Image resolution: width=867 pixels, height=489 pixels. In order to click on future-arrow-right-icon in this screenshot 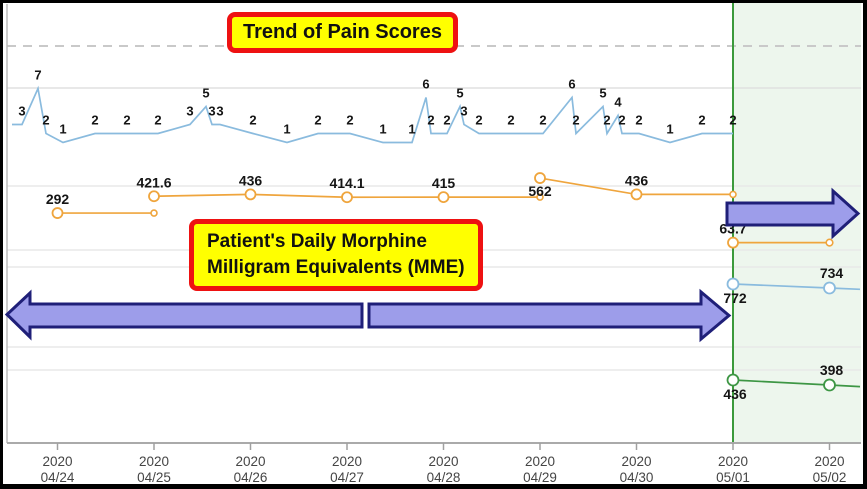, I will do `click(793, 213)`.